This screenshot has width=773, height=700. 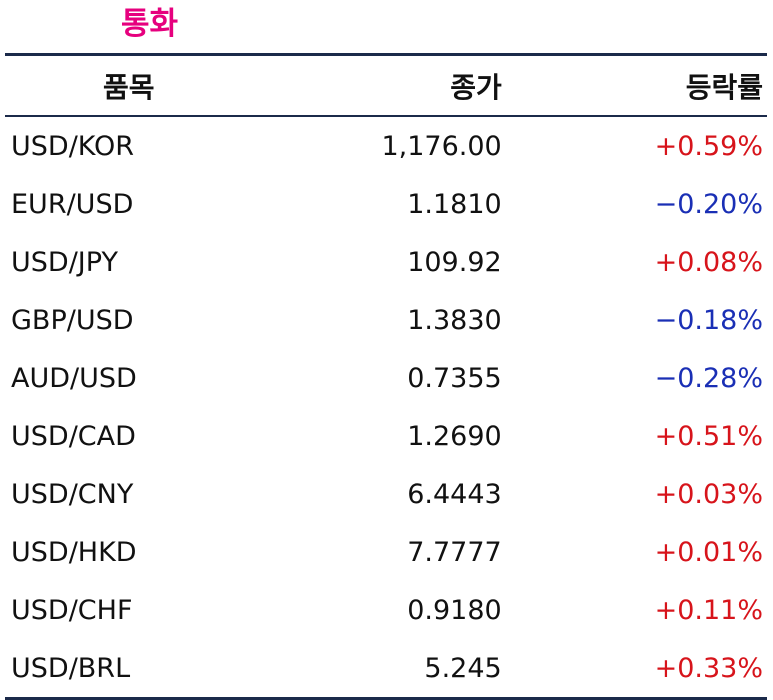 What do you see at coordinates (454, 378) in the screenshot?
I see `row-close: 0.7355` at bounding box center [454, 378].